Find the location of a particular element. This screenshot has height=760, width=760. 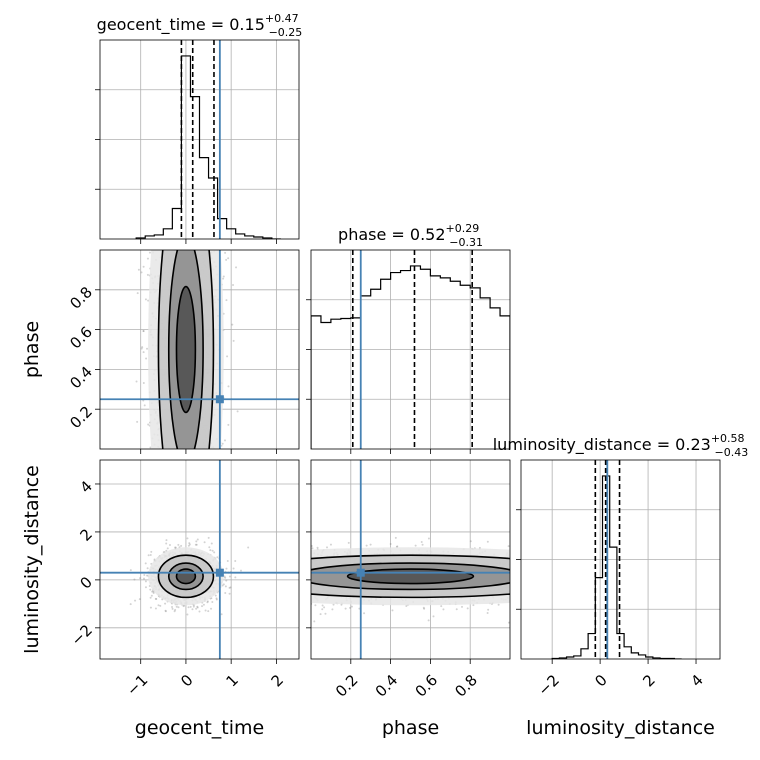

x-tick-label-phase-0: 0.2 is located at coordinates (347, 686).